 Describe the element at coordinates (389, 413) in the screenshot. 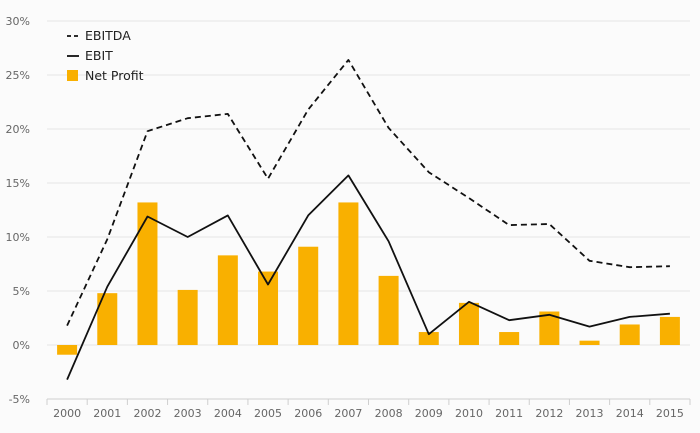

I see `x-tick-label: 2008` at that location.